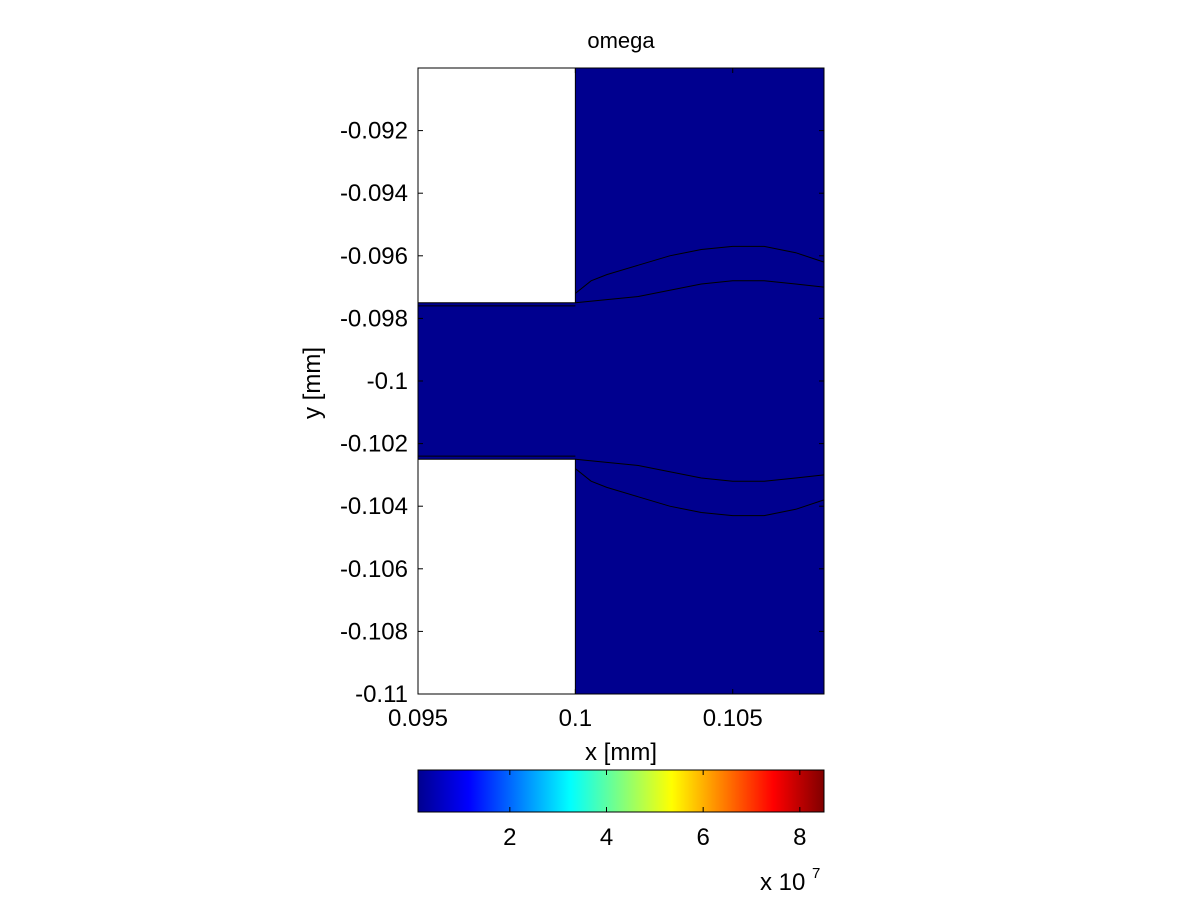  Describe the element at coordinates (496, 576) in the screenshot. I see `solid-lower` at that location.